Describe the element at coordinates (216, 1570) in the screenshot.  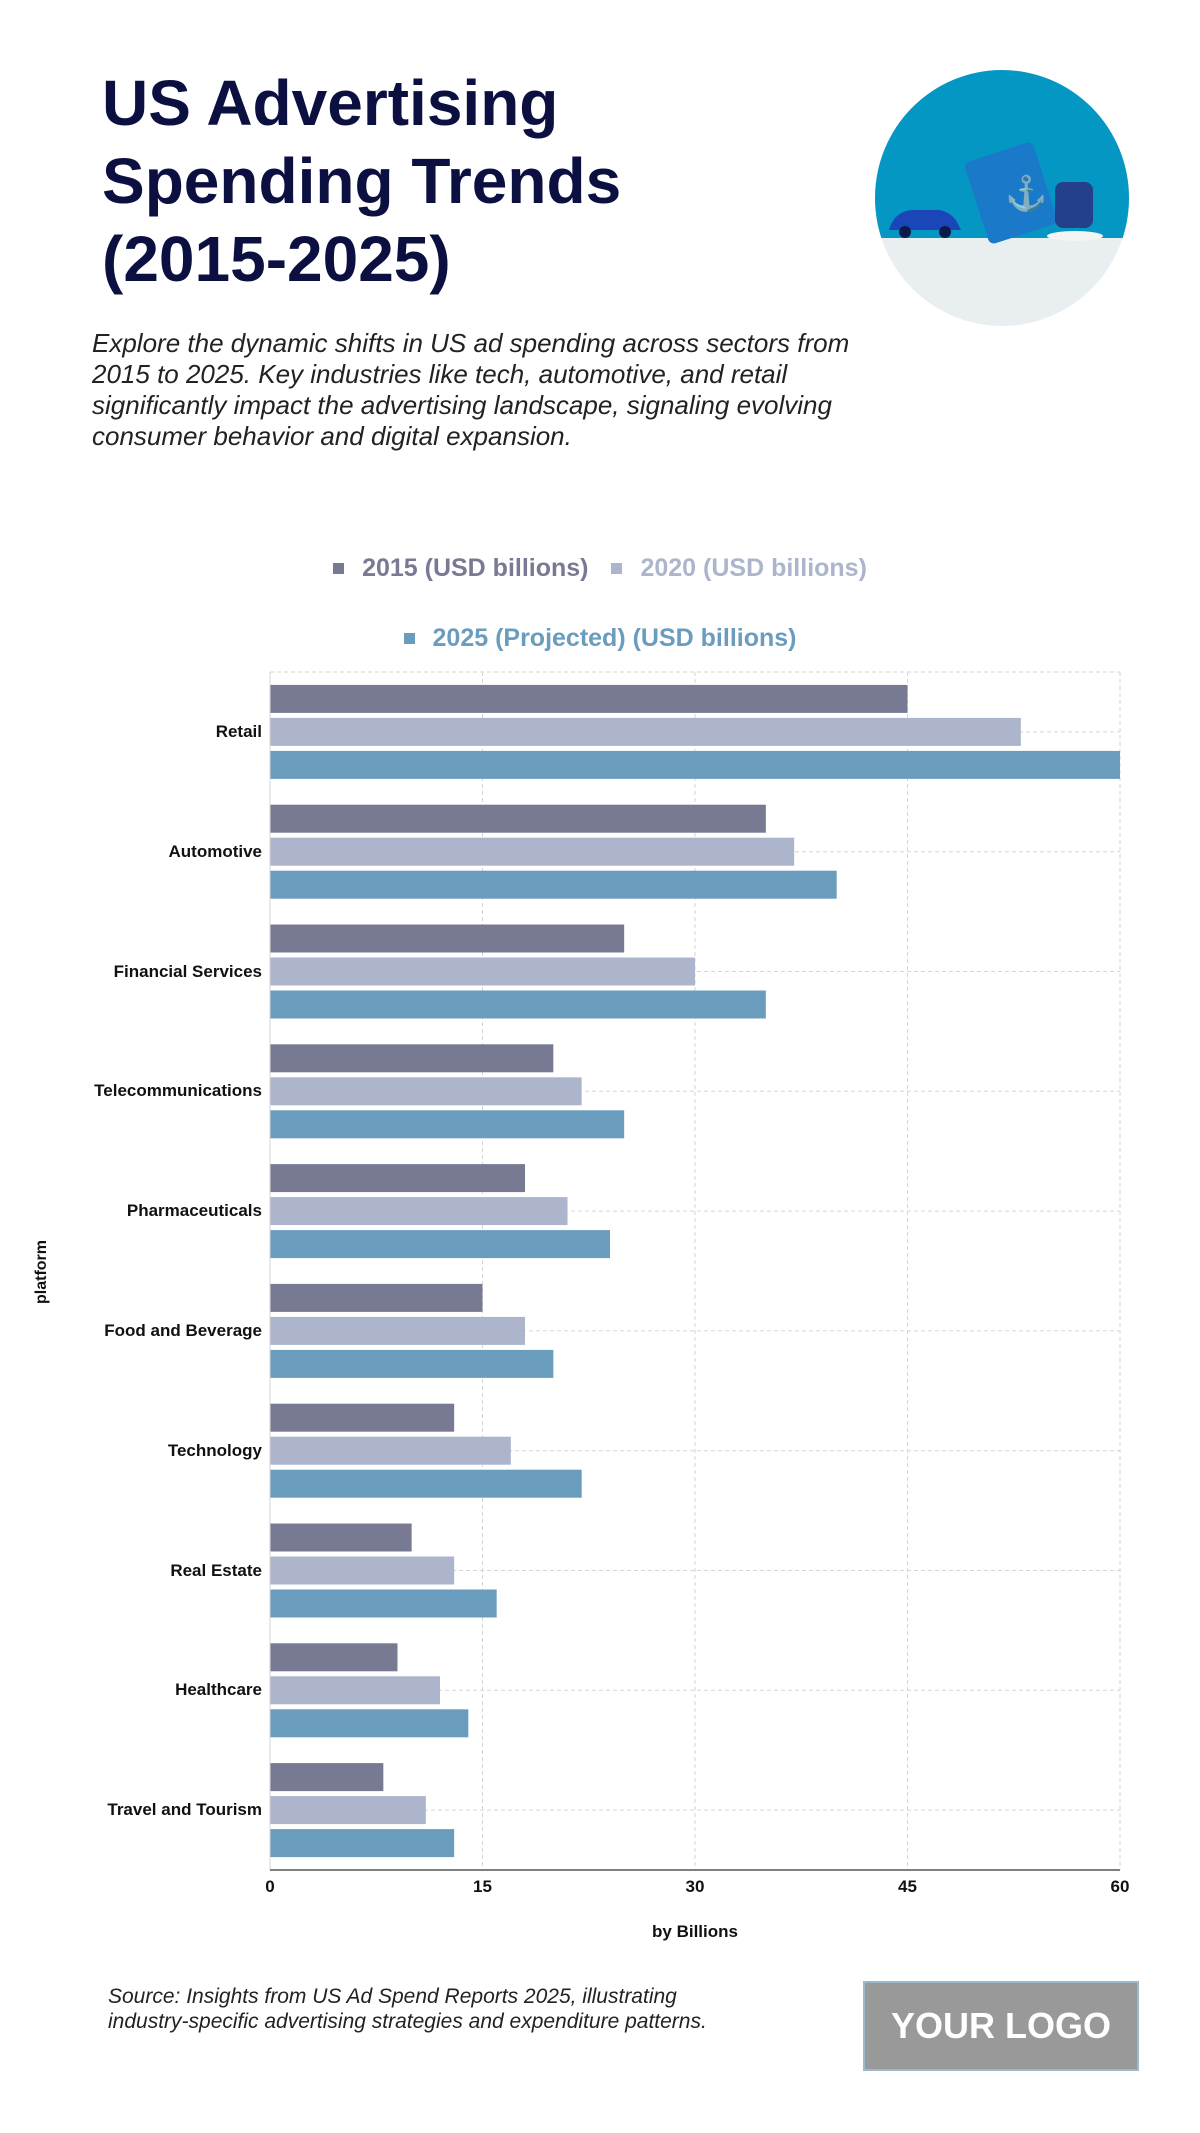
I see `category-label: Real Estate` at that location.